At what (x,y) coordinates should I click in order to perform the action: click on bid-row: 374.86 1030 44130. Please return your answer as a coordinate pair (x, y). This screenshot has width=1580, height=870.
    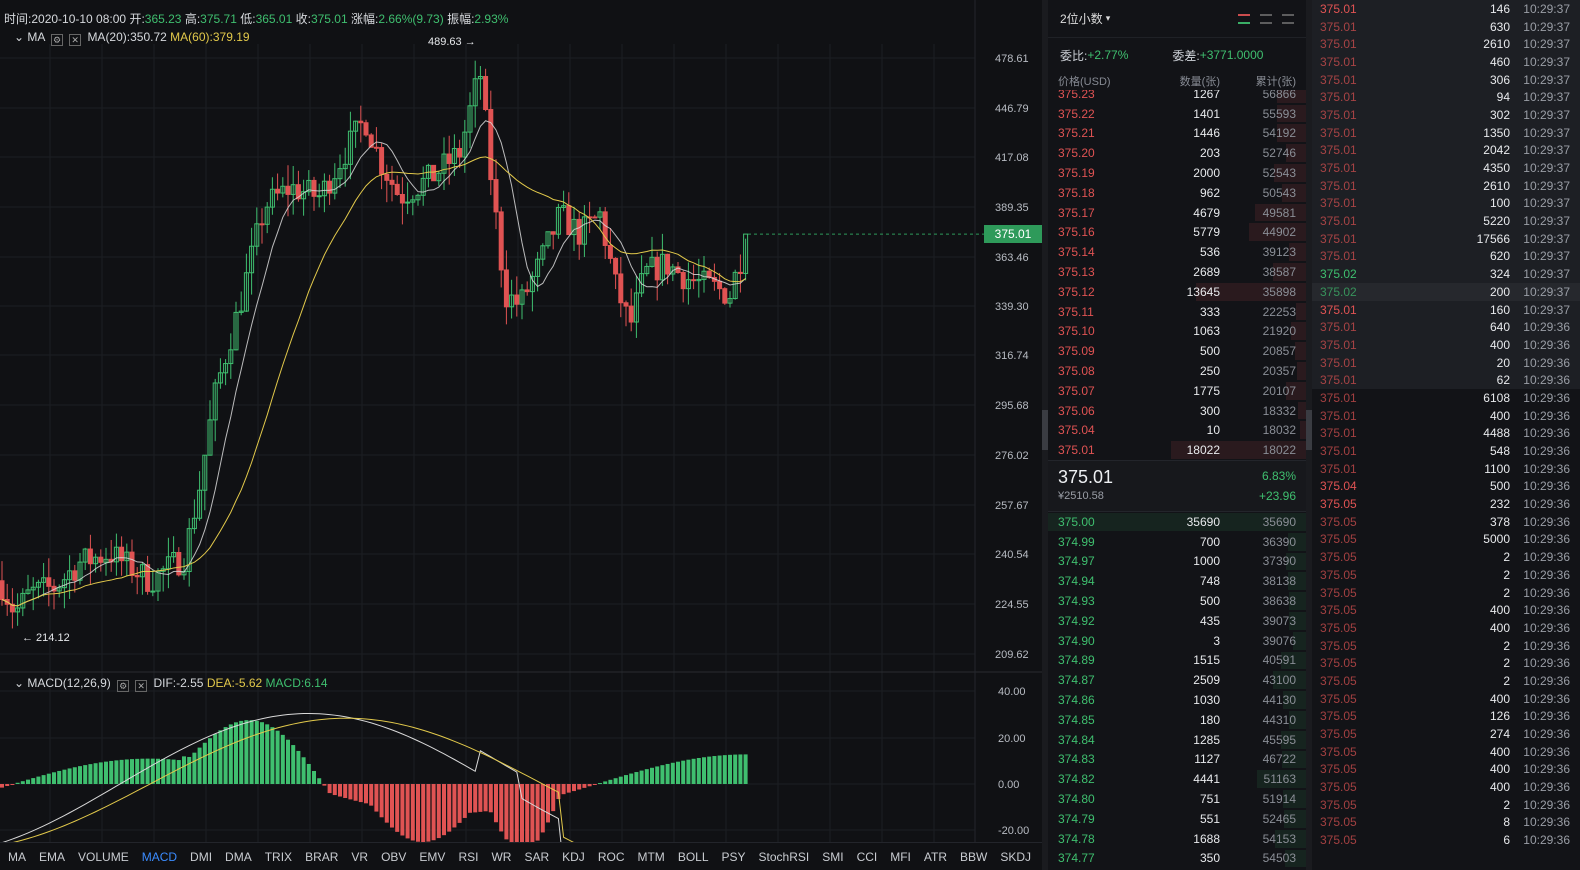
    Looking at the image, I should click on (1177, 700).